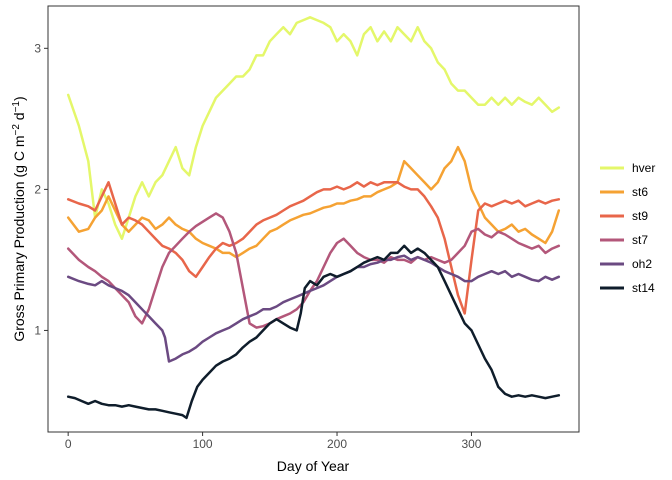 The width and height of the screenshot is (672, 480). Describe the element at coordinates (642, 264) in the screenshot. I see `legend-label-oh2: oh2` at that location.